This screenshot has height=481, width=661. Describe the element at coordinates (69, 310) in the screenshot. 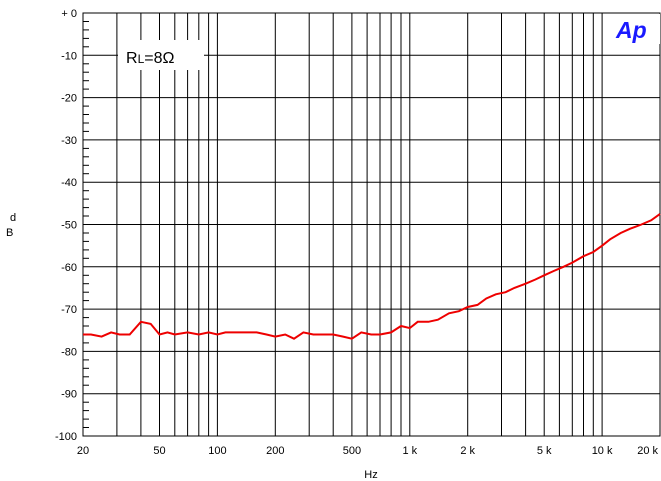

I see `y-tick-label-7: -70` at that location.